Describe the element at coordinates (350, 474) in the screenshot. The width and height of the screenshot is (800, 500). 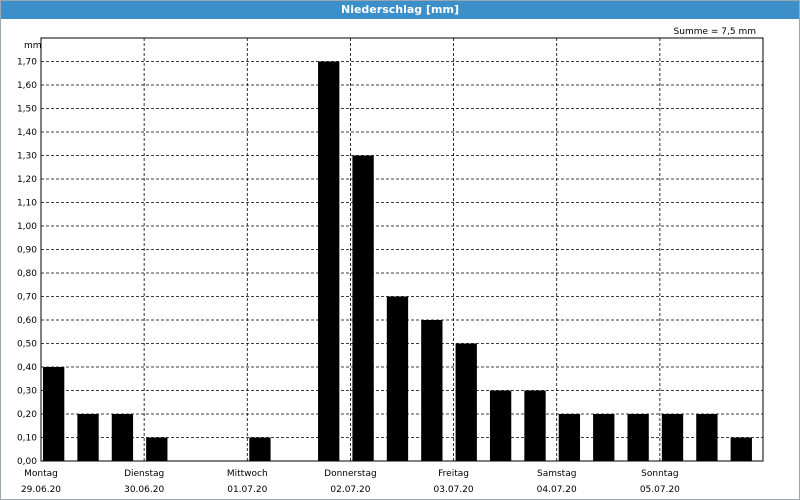
I see `x-tick-day-name: Donnerstag` at that location.